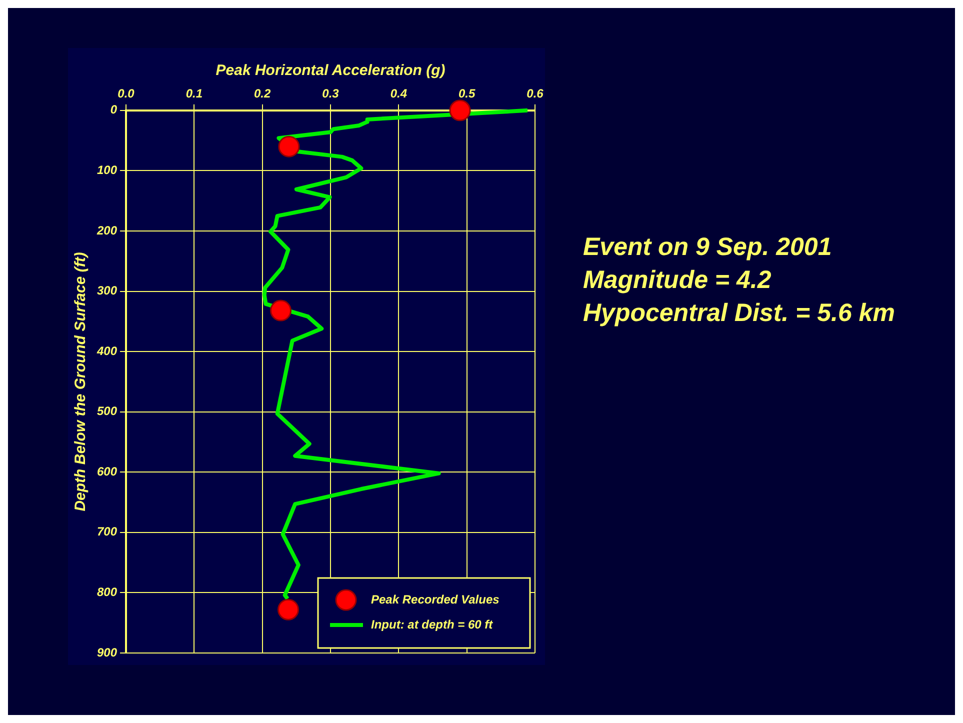 The width and height of the screenshot is (963, 723). Describe the element at coordinates (535, 93) in the screenshot. I see `x-tick-label: 0.6` at that location.